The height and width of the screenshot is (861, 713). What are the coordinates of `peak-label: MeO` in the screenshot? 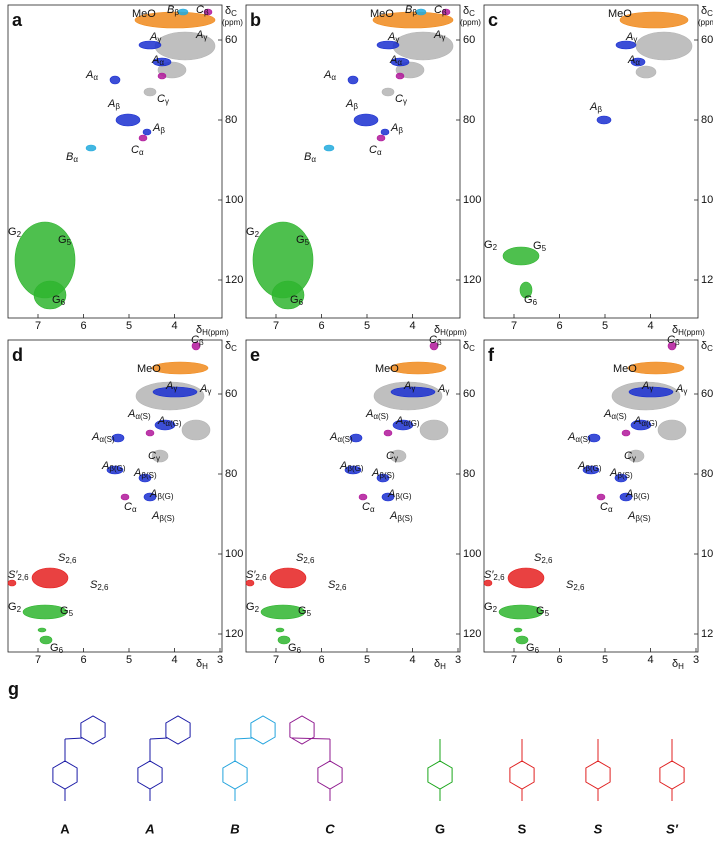 It's located at (144, 14).